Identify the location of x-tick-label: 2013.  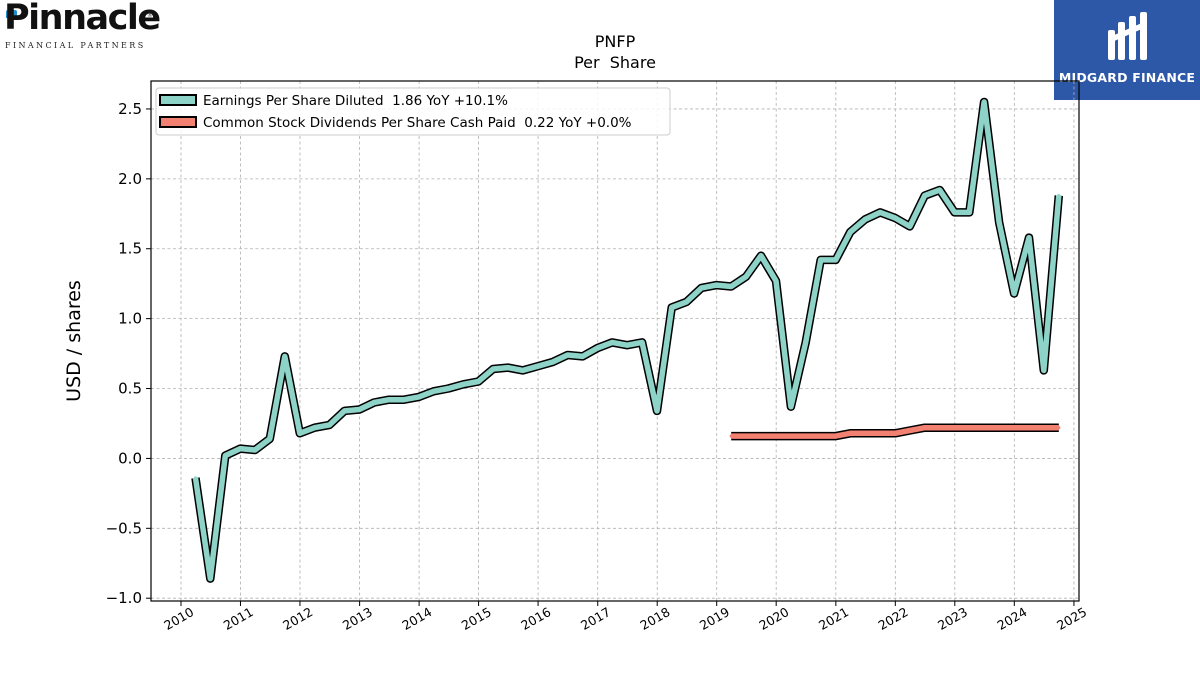
(357, 618).